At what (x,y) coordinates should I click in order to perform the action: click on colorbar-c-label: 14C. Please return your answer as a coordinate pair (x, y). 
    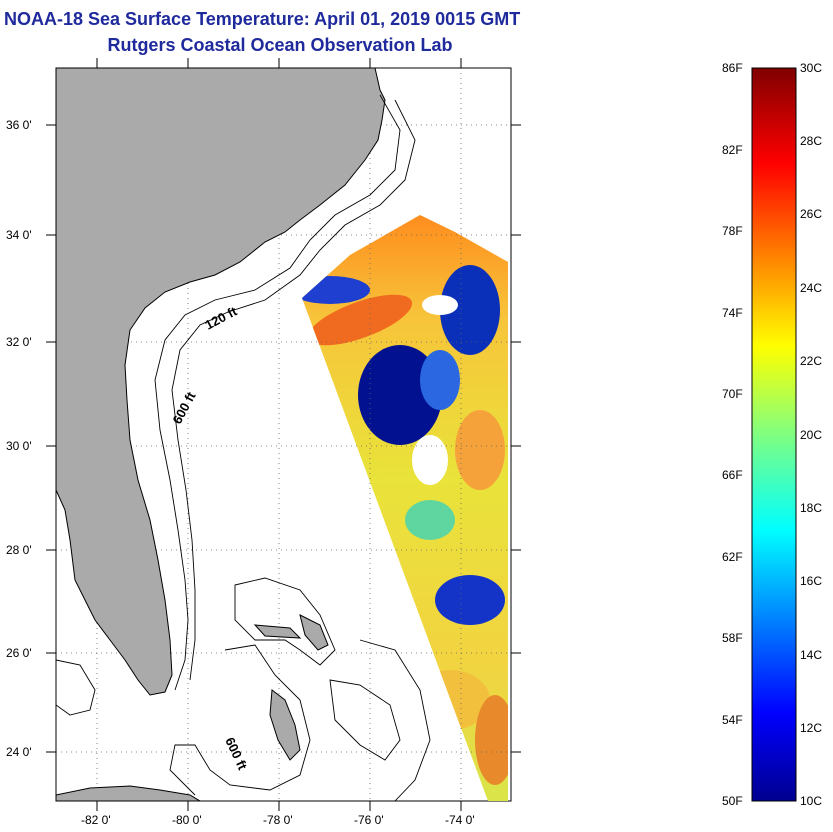
    Looking at the image, I should click on (811, 655).